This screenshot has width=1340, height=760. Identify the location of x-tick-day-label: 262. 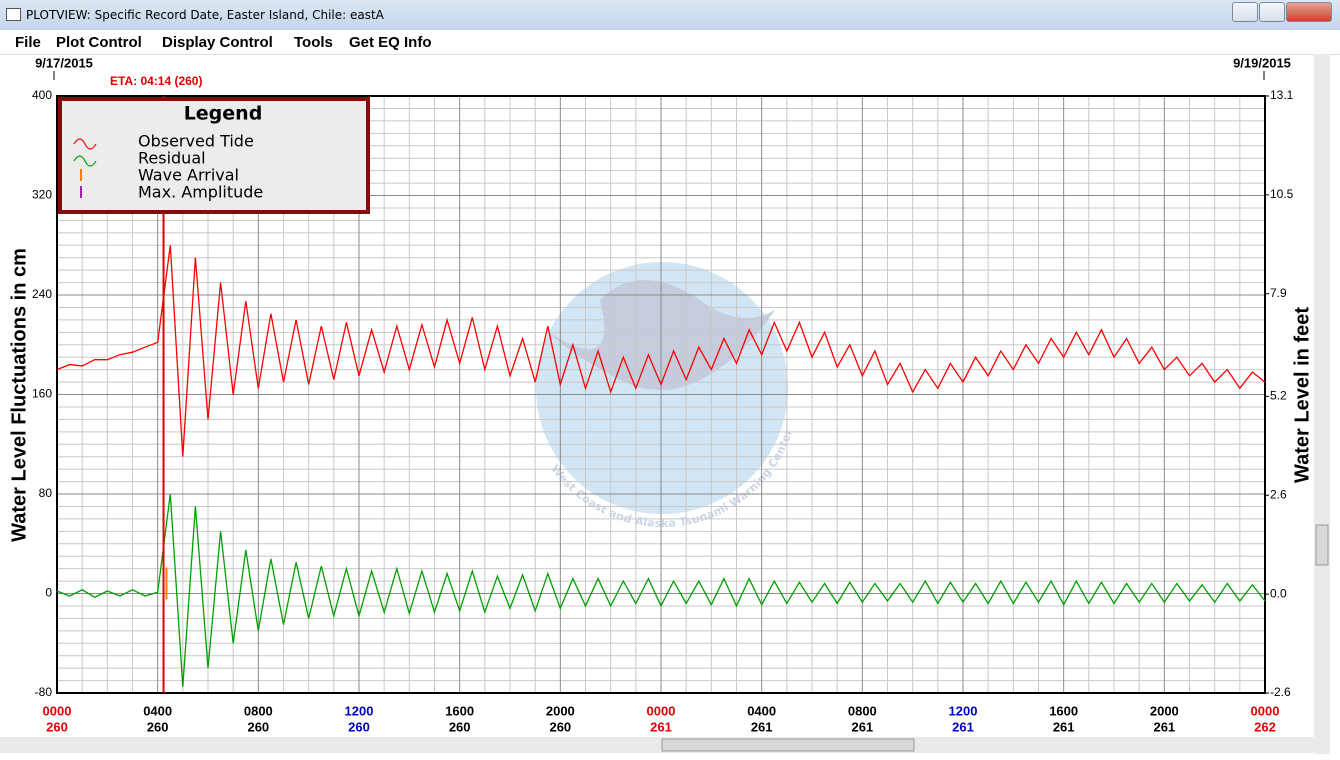
(1265, 726).